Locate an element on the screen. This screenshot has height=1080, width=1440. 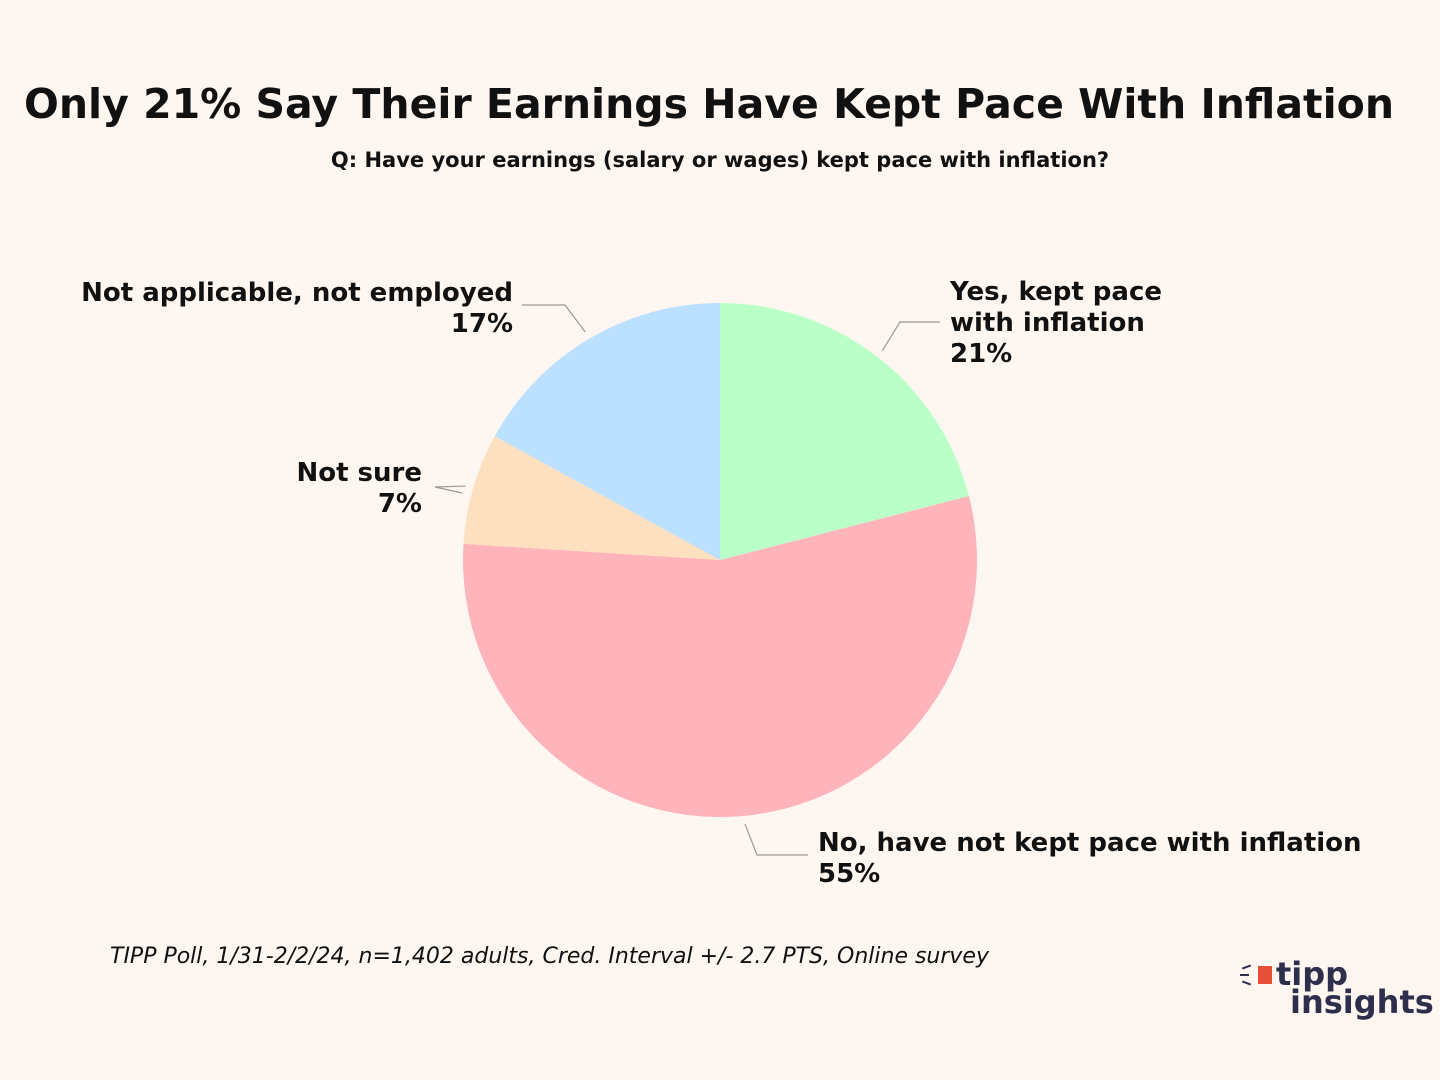
slice-value-not-sure: 7% is located at coordinates (399, 504).